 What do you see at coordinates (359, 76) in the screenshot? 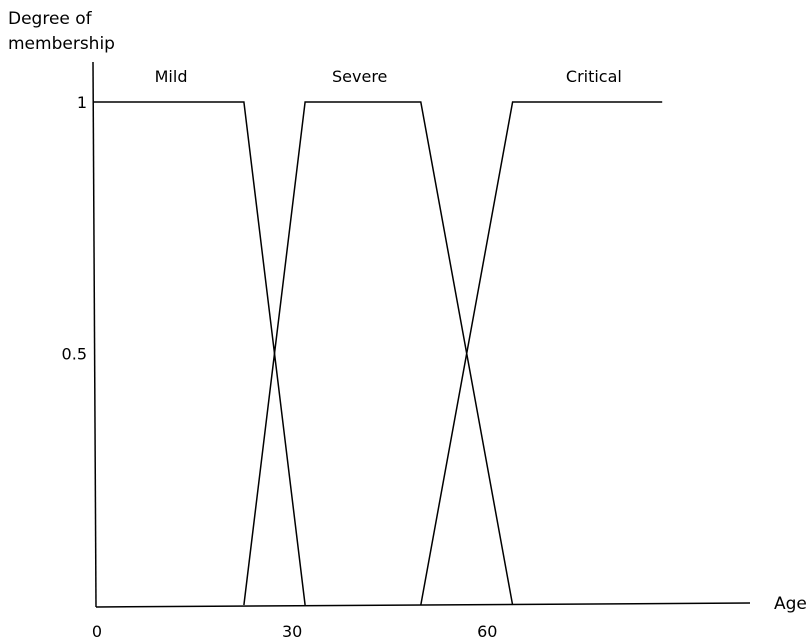
I see `series-label-severe: Severe` at bounding box center [359, 76].